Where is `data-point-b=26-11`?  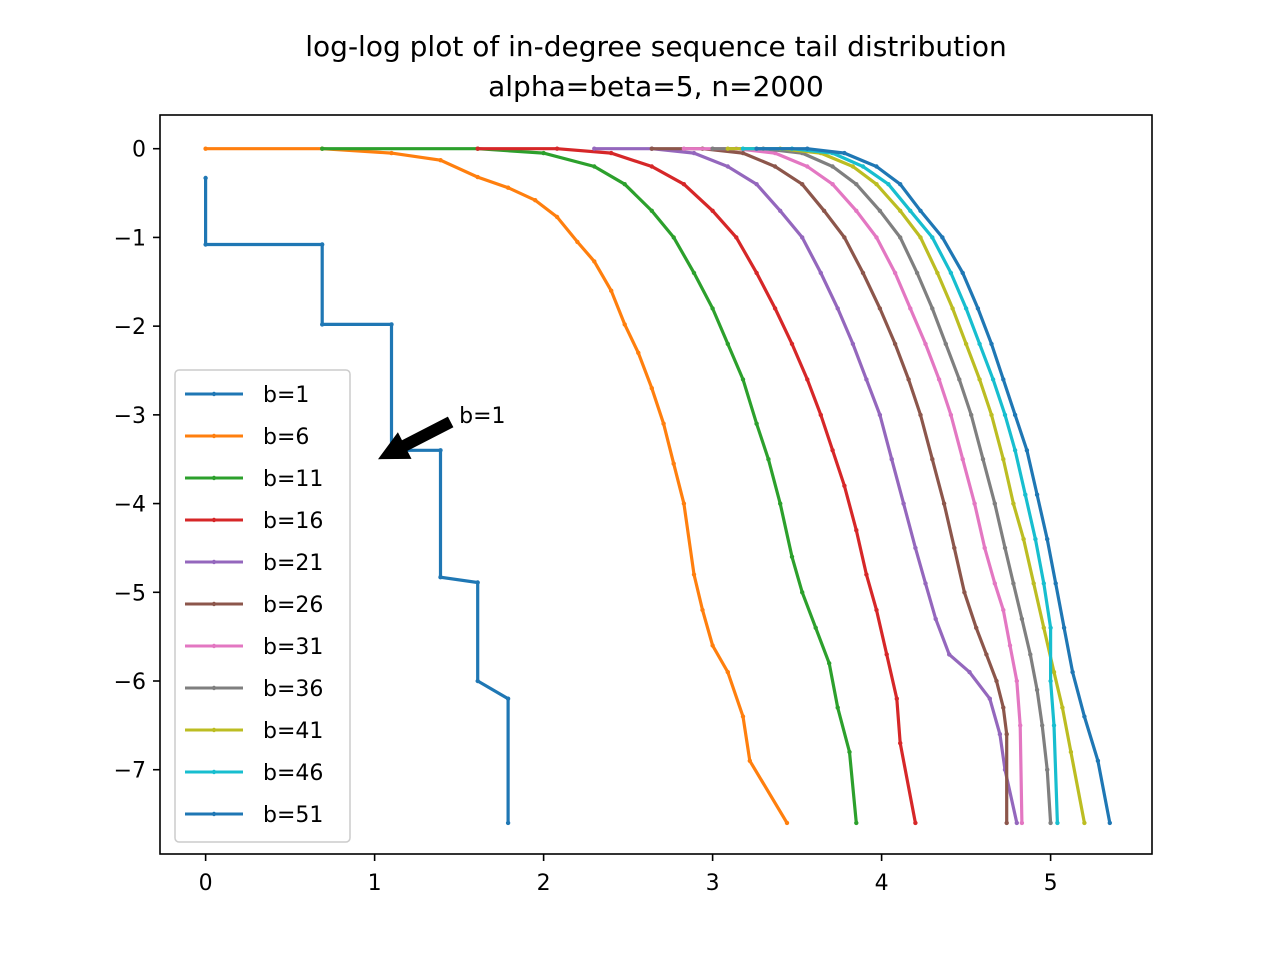 data-point-b=26-11 is located at coordinates (920, 415).